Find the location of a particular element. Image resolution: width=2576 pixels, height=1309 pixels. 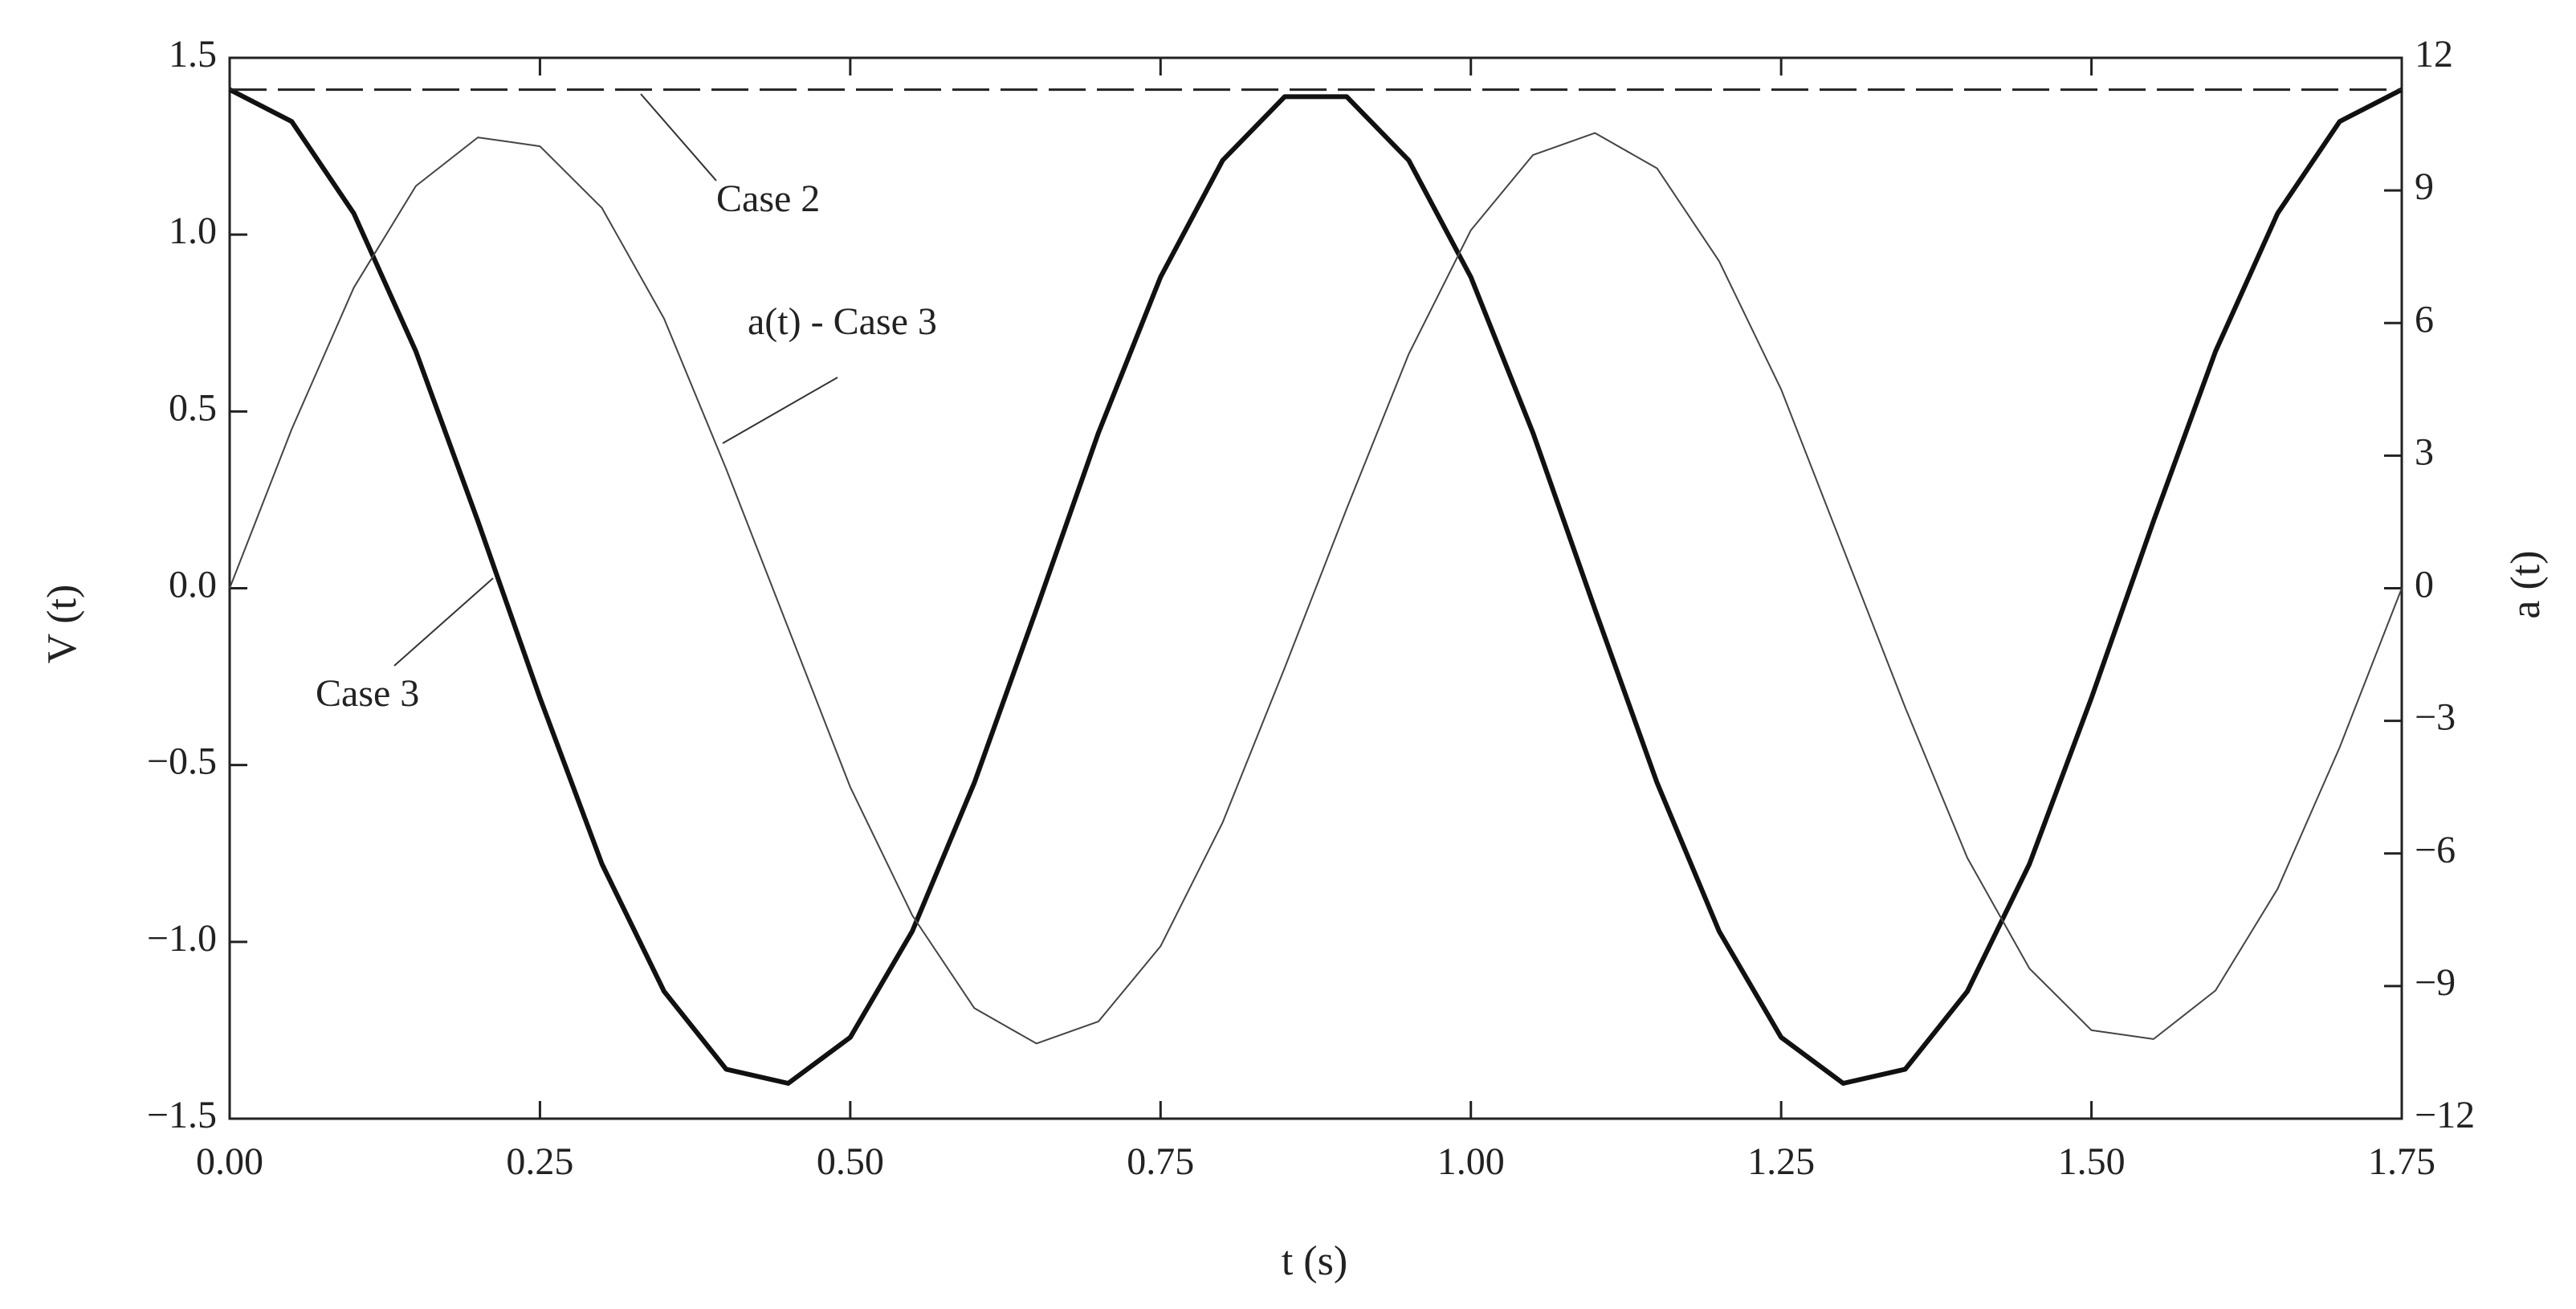

x-tick-label: 1.75 is located at coordinates (2401, 1161).